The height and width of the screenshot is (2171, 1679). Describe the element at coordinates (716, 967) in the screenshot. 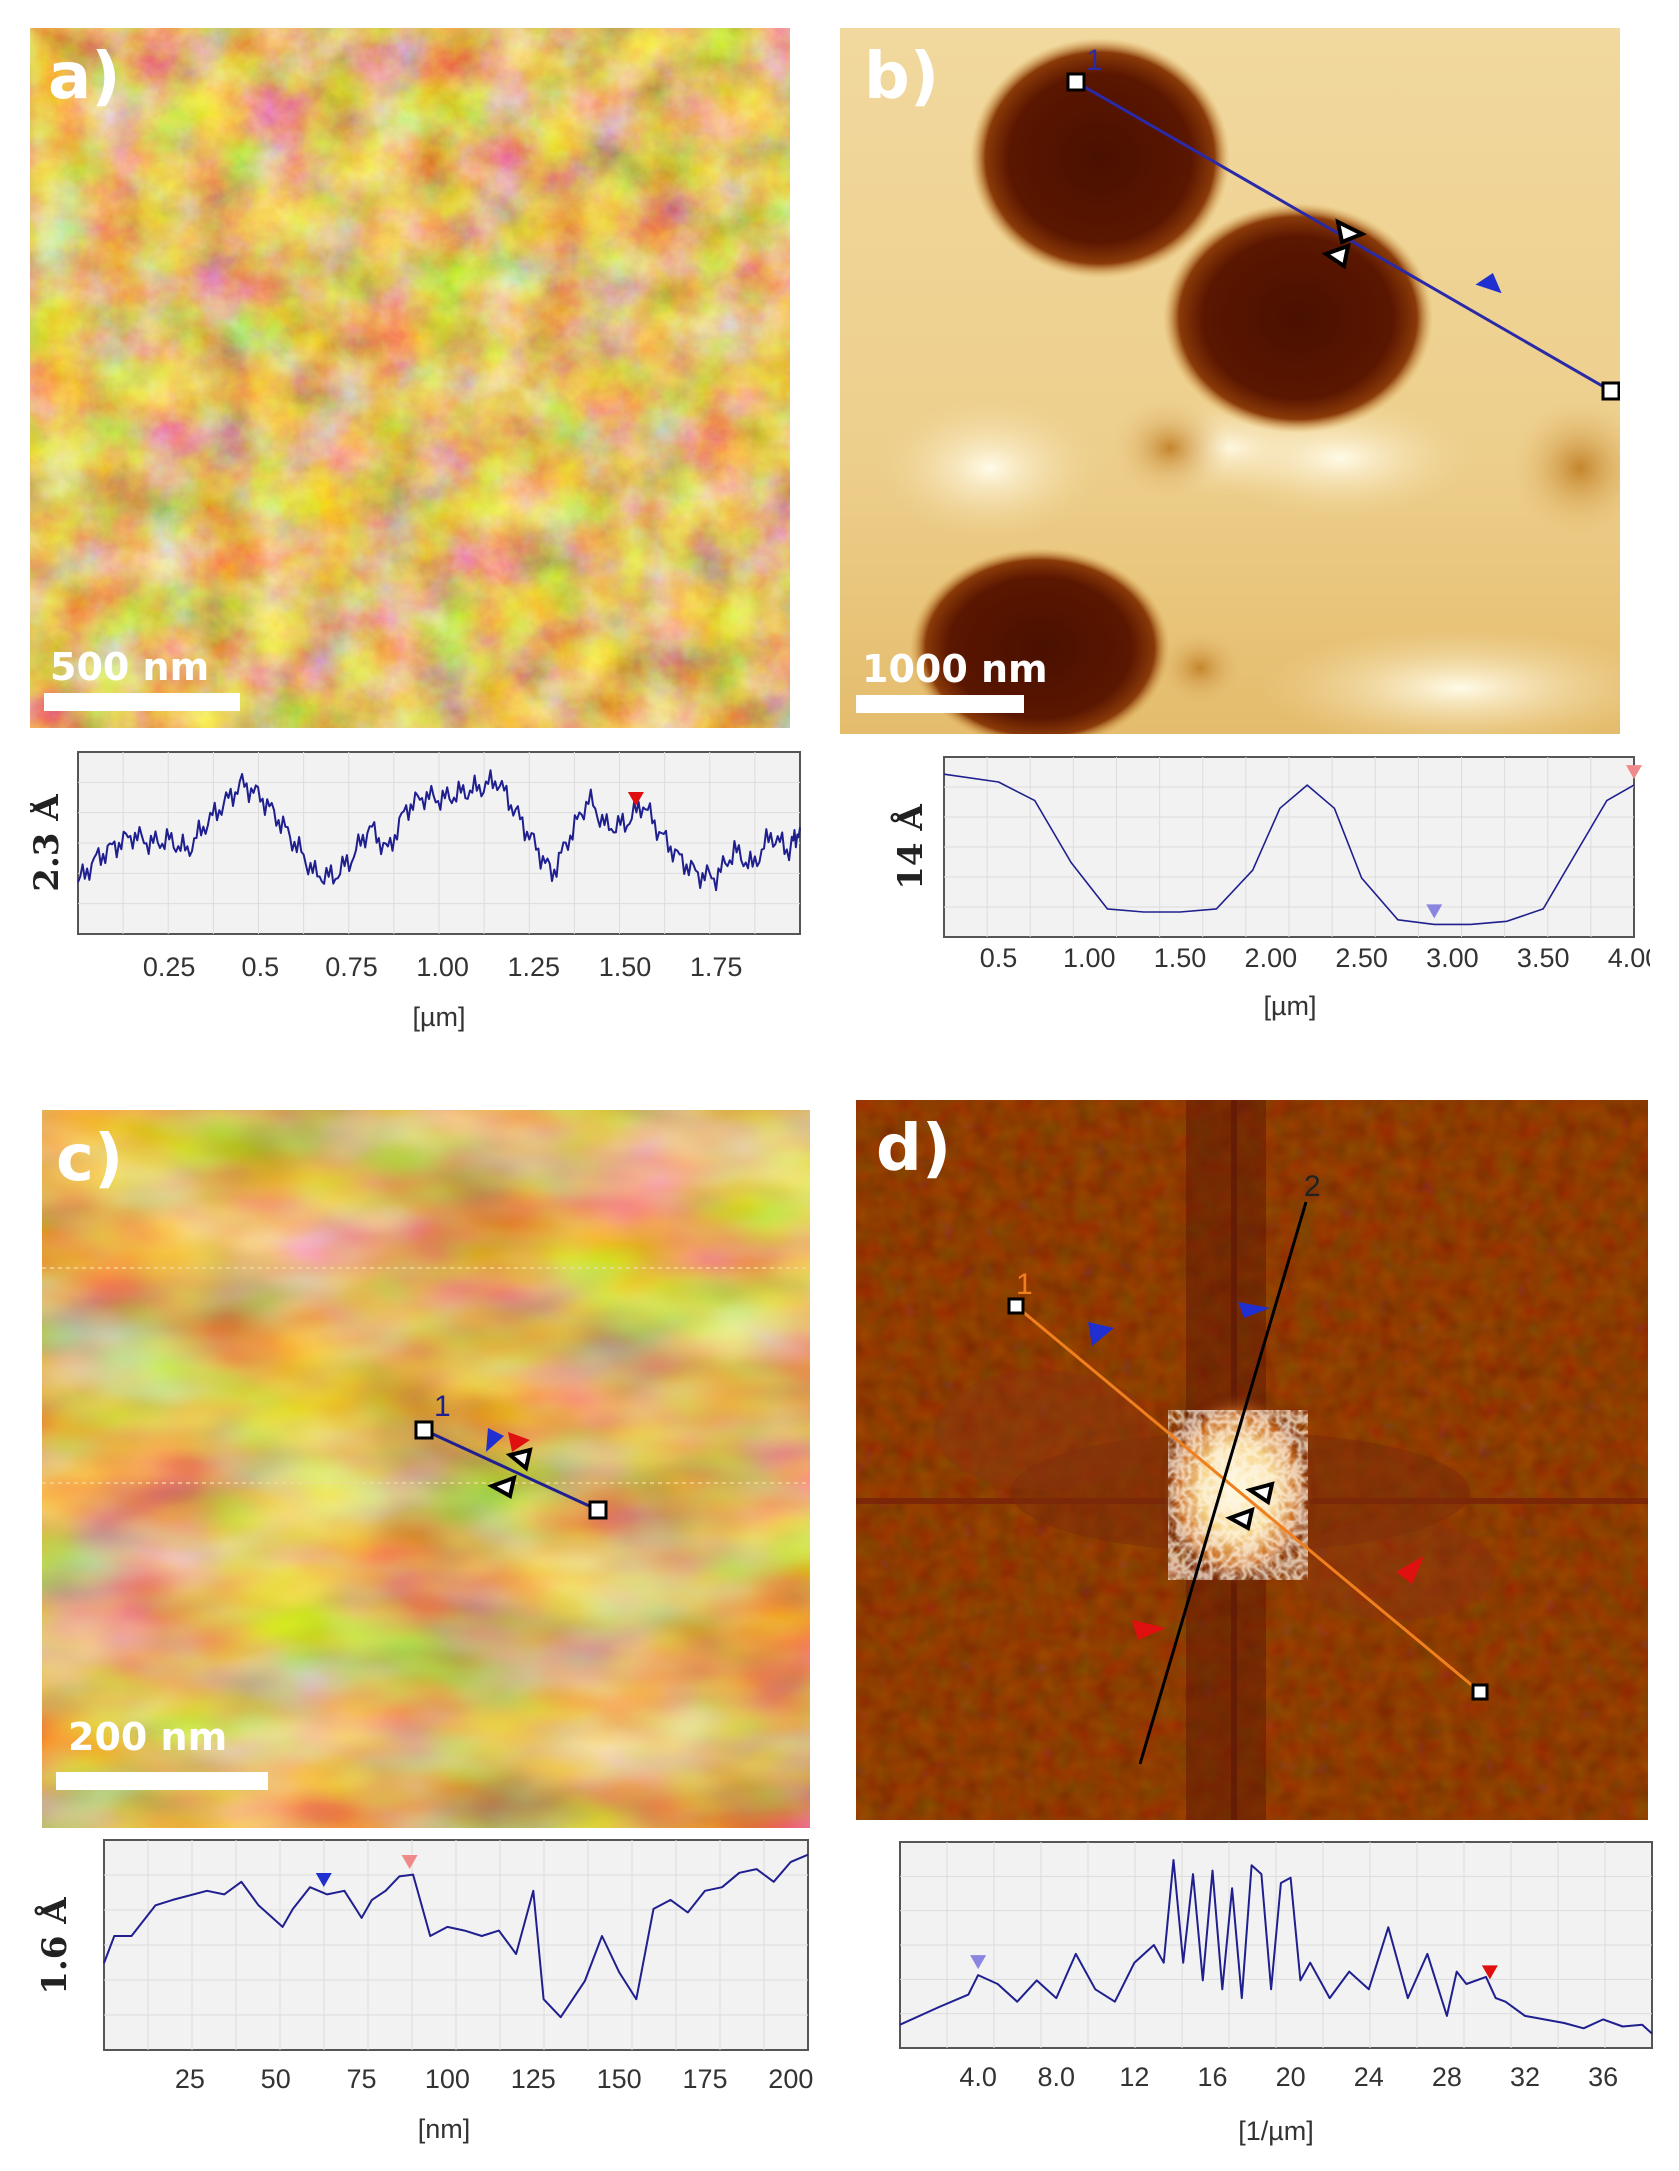

I see `x-tick-label: 1.75` at that location.